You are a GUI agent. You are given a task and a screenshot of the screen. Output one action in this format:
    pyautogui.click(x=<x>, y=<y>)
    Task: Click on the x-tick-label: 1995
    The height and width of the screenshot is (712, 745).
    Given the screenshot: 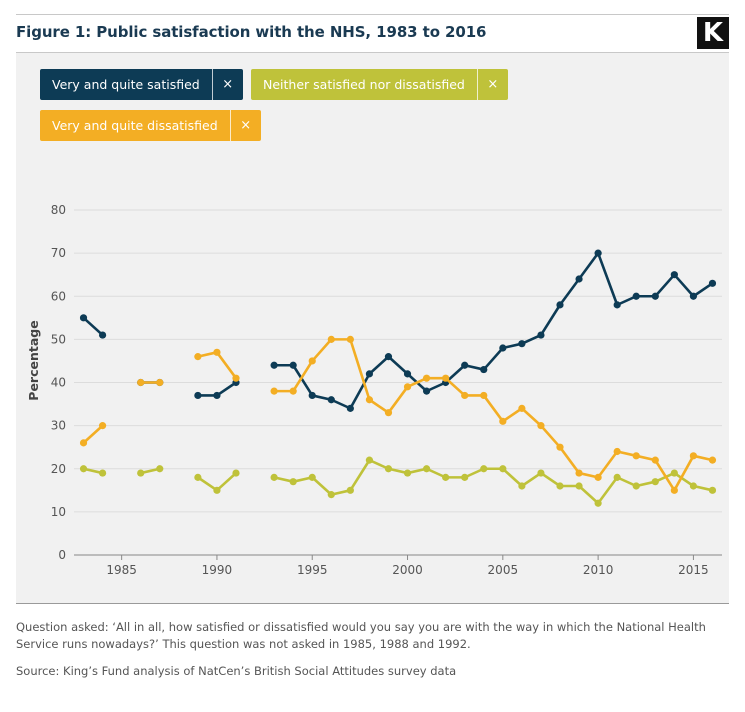 What is the action you would take?
    pyautogui.click(x=312, y=570)
    